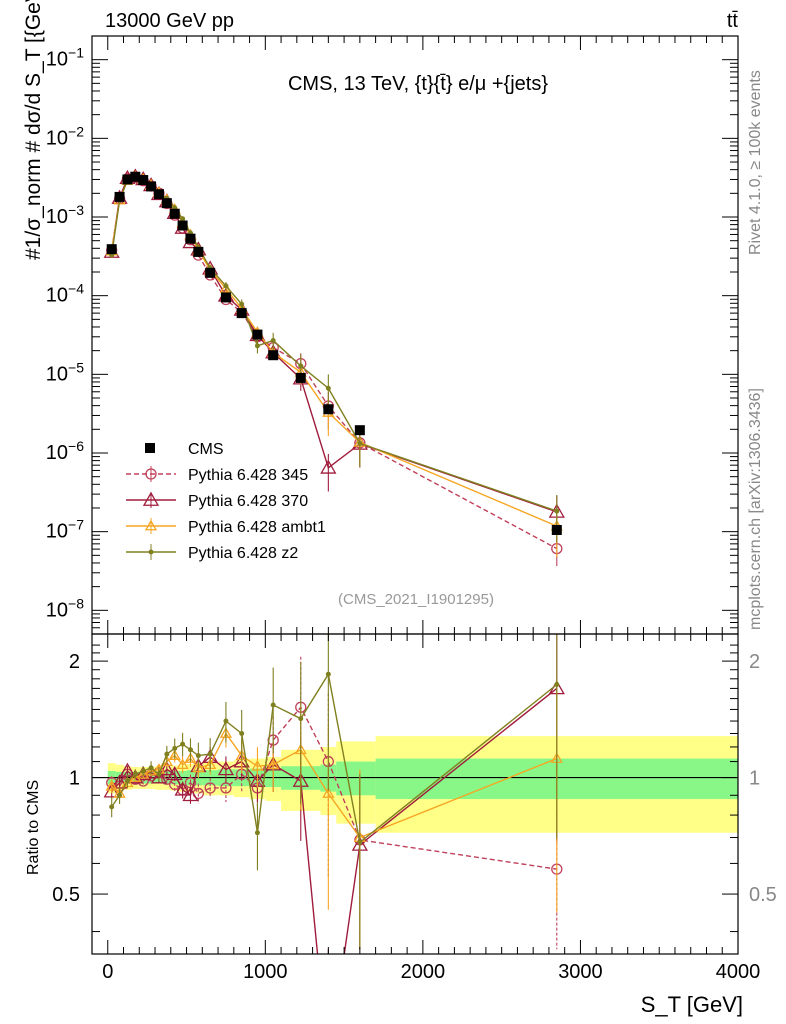  Describe the element at coordinates (76, 289) in the screenshot. I see `y-tick-exponent: −4` at that location.